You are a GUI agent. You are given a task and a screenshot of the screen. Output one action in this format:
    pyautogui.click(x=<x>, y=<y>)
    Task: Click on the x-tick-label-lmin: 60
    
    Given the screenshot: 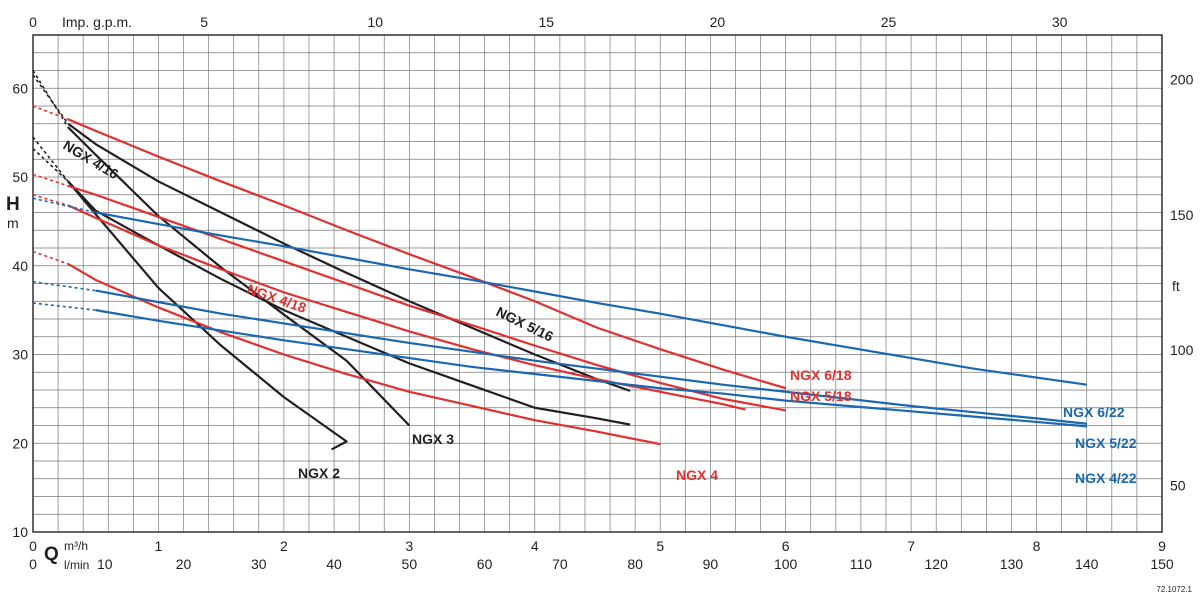 What is the action you would take?
    pyautogui.click(x=485, y=564)
    